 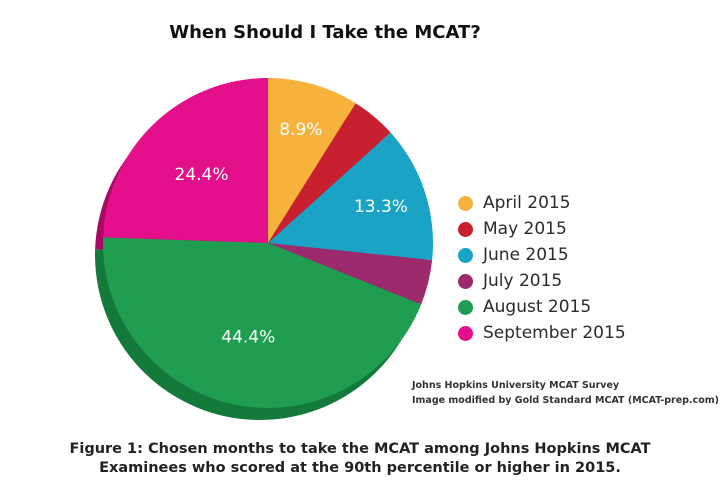 I want to click on legend-item-june-2015: June 2015, so click(x=542, y=255).